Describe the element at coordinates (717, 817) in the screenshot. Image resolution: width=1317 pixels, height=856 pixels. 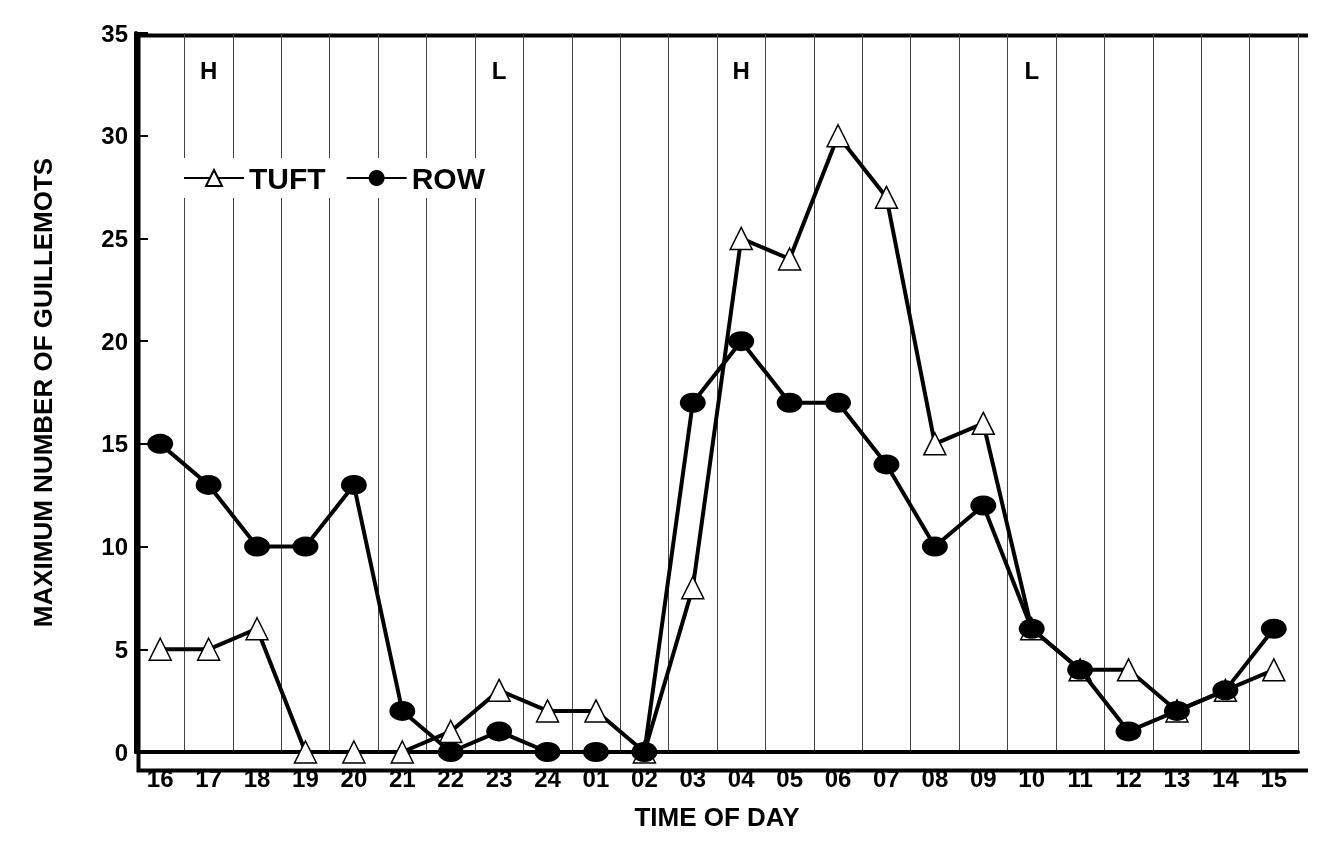
I see `x-axis-title: TIME OF DAY` at that location.